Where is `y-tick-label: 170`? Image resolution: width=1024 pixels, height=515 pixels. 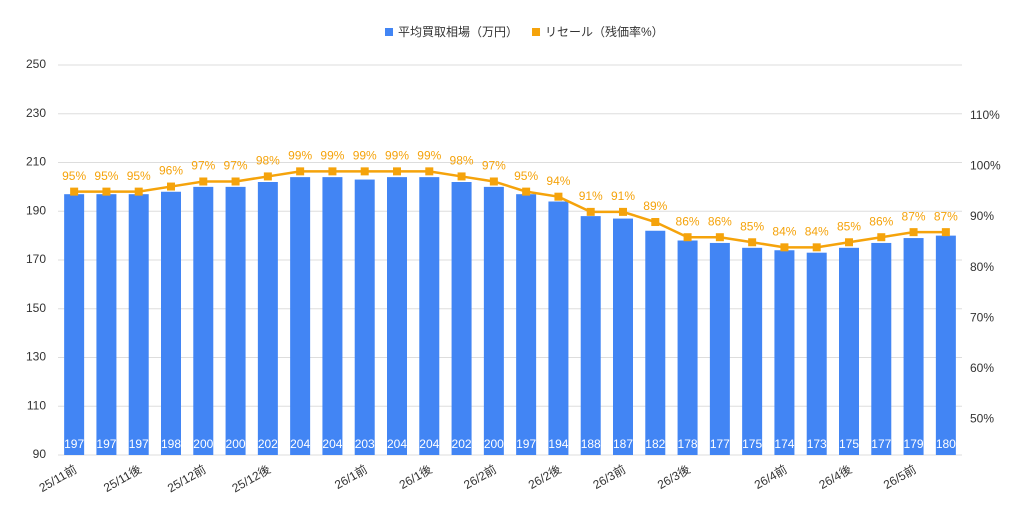
y-tick-label: 170 is located at coordinates (36, 259).